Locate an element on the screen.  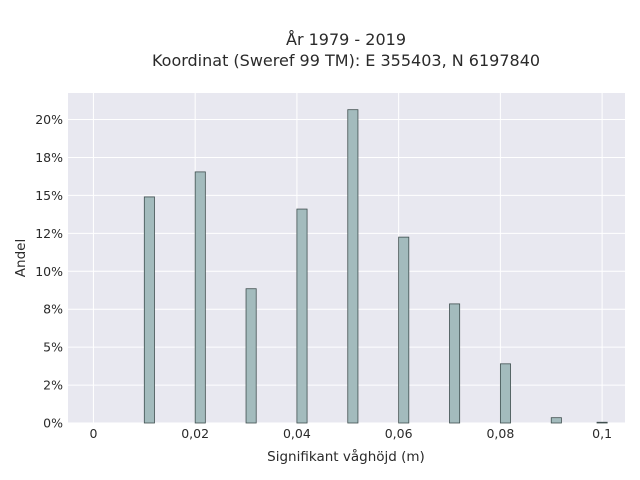
y-tick-label: 15% is located at coordinates (49, 195).